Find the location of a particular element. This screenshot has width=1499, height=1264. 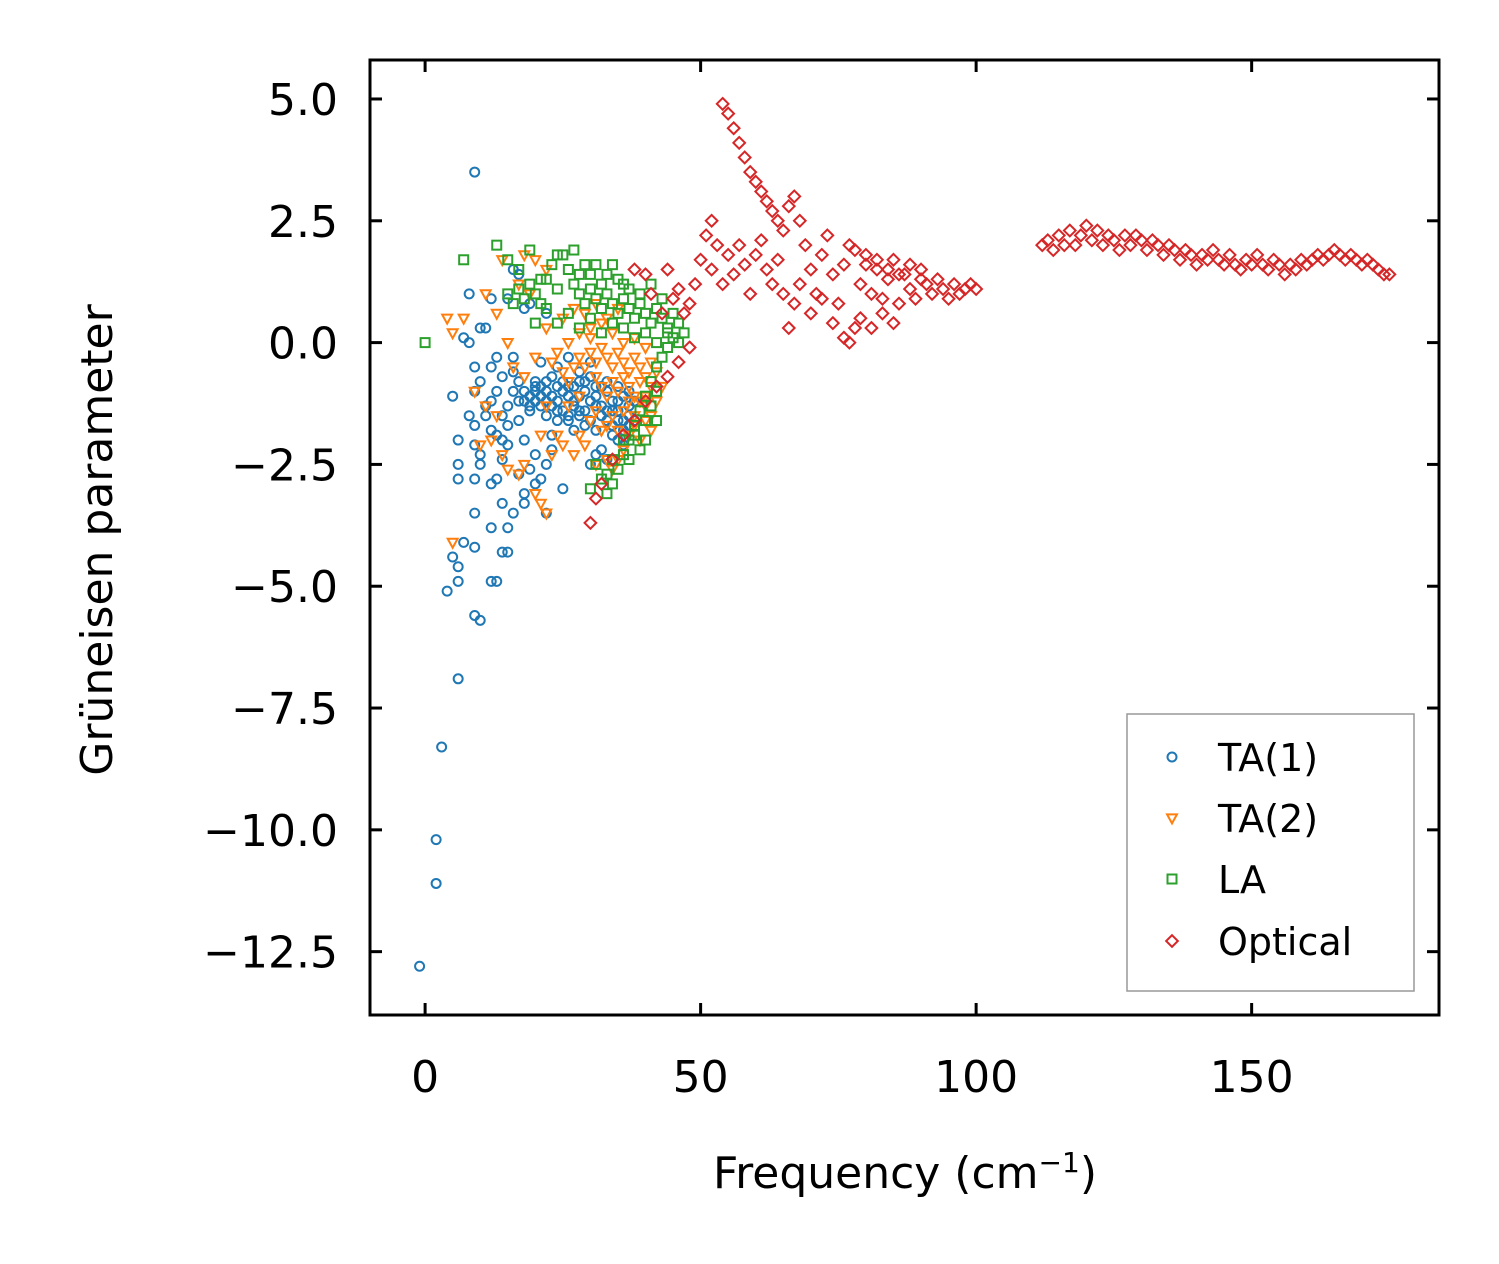

legend-label: TA(1) is located at coordinates (1267, 758).